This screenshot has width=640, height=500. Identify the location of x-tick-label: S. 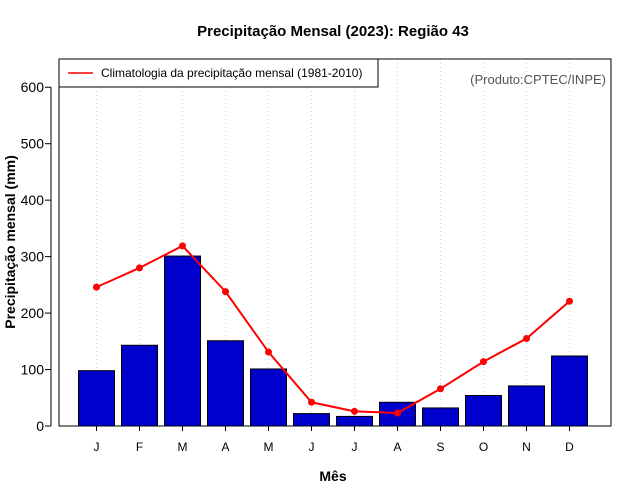
(440, 447).